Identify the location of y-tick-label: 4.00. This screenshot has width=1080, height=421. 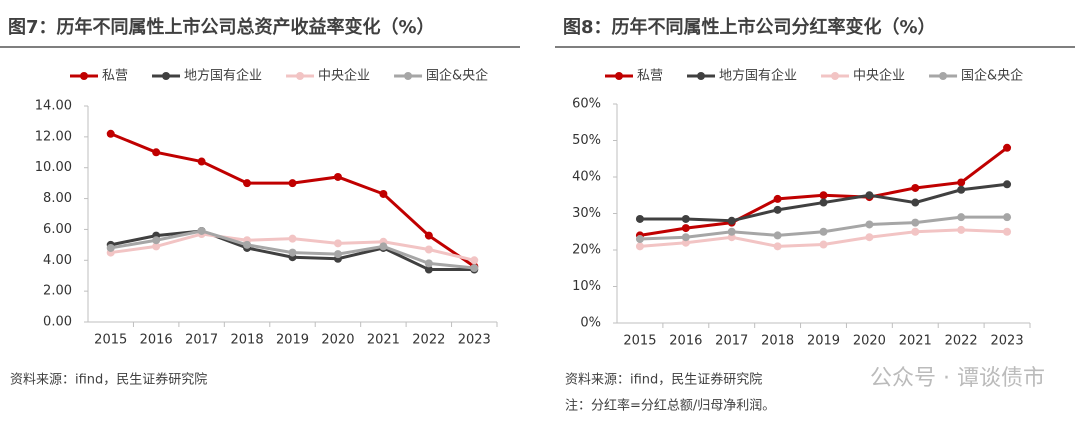
(57, 260).